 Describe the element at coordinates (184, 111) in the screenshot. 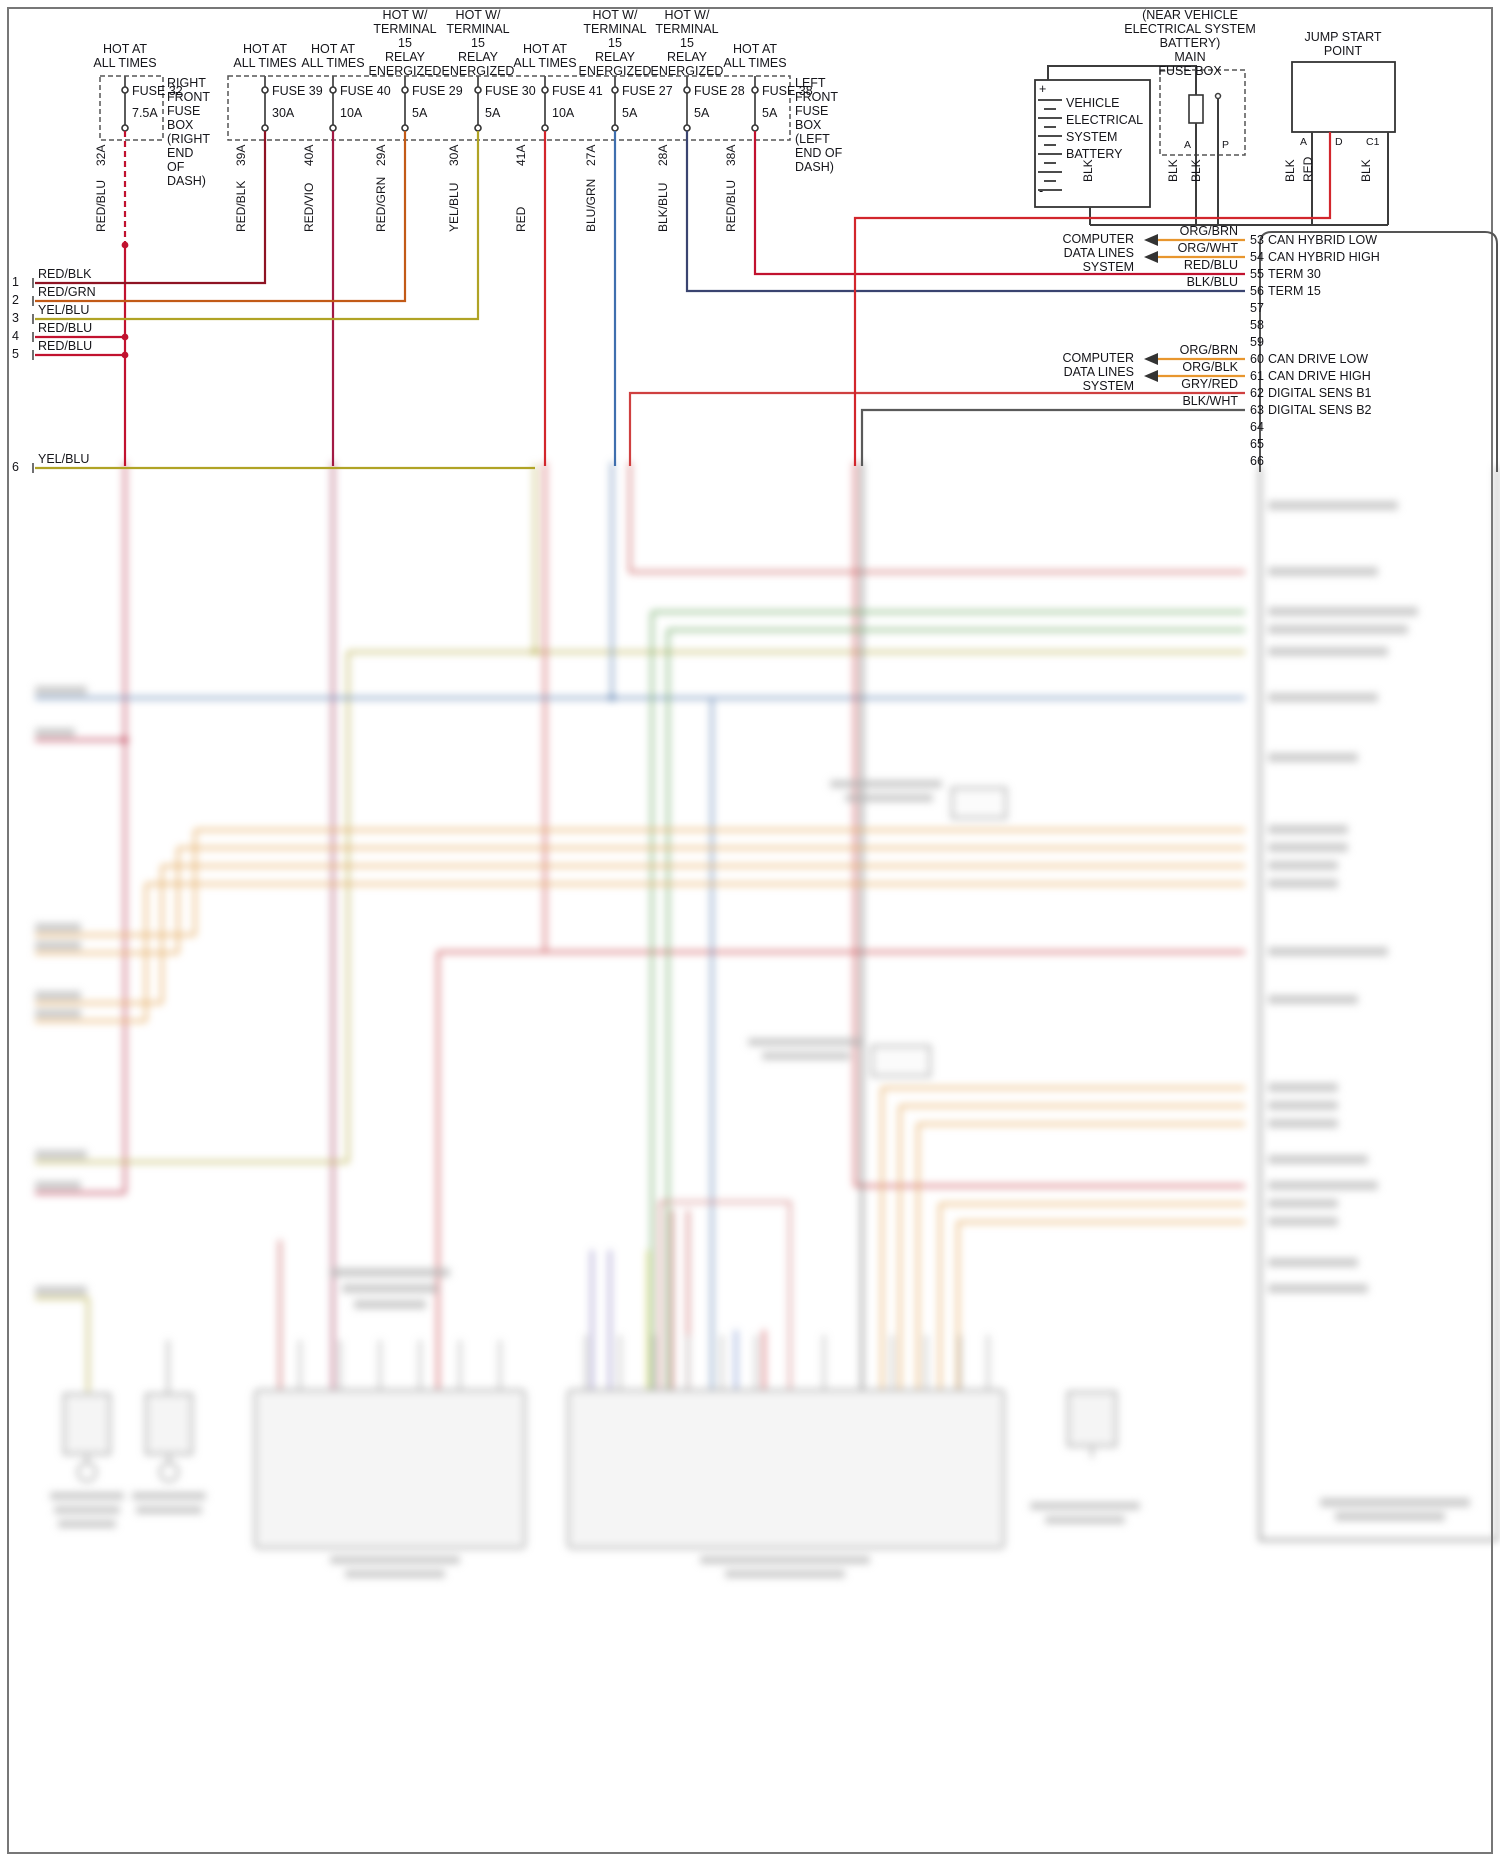

I see `right-front-box-caption: FUSE` at that location.